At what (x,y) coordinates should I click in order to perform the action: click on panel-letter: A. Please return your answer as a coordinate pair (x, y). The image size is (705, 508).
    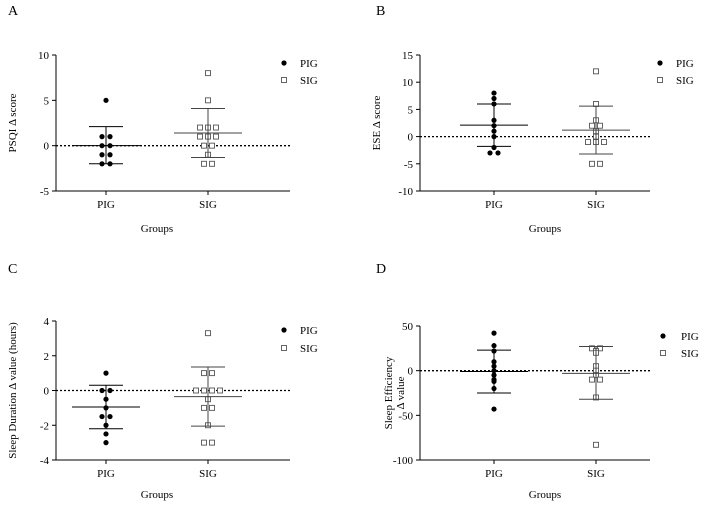
    Looking at the image, I should click on (13, 11).